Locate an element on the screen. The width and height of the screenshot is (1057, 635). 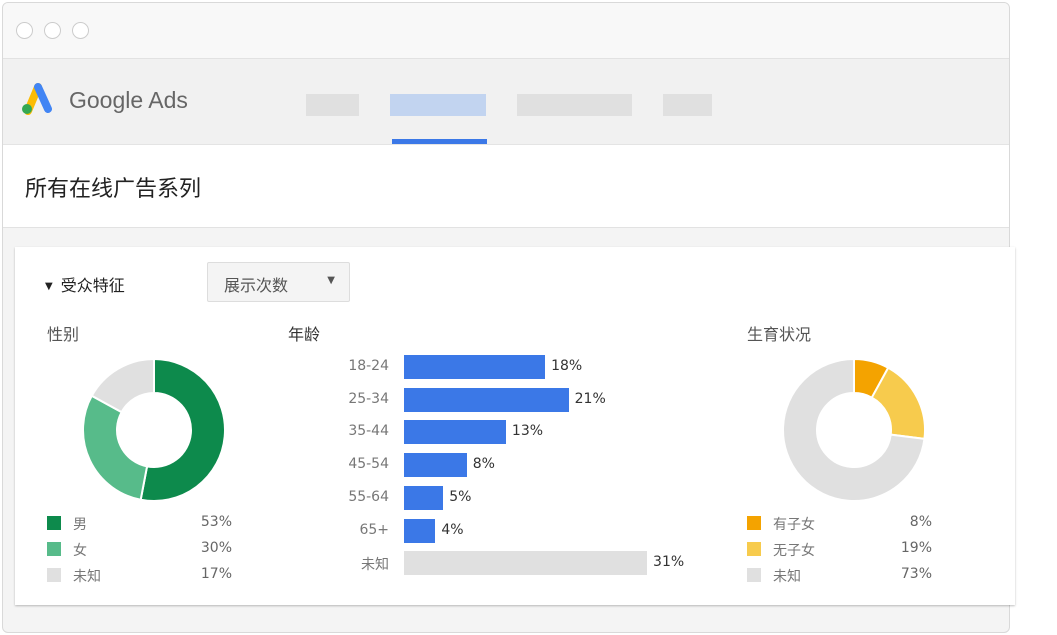
age-bar-value: 18% is located at coordinates (567, 366).